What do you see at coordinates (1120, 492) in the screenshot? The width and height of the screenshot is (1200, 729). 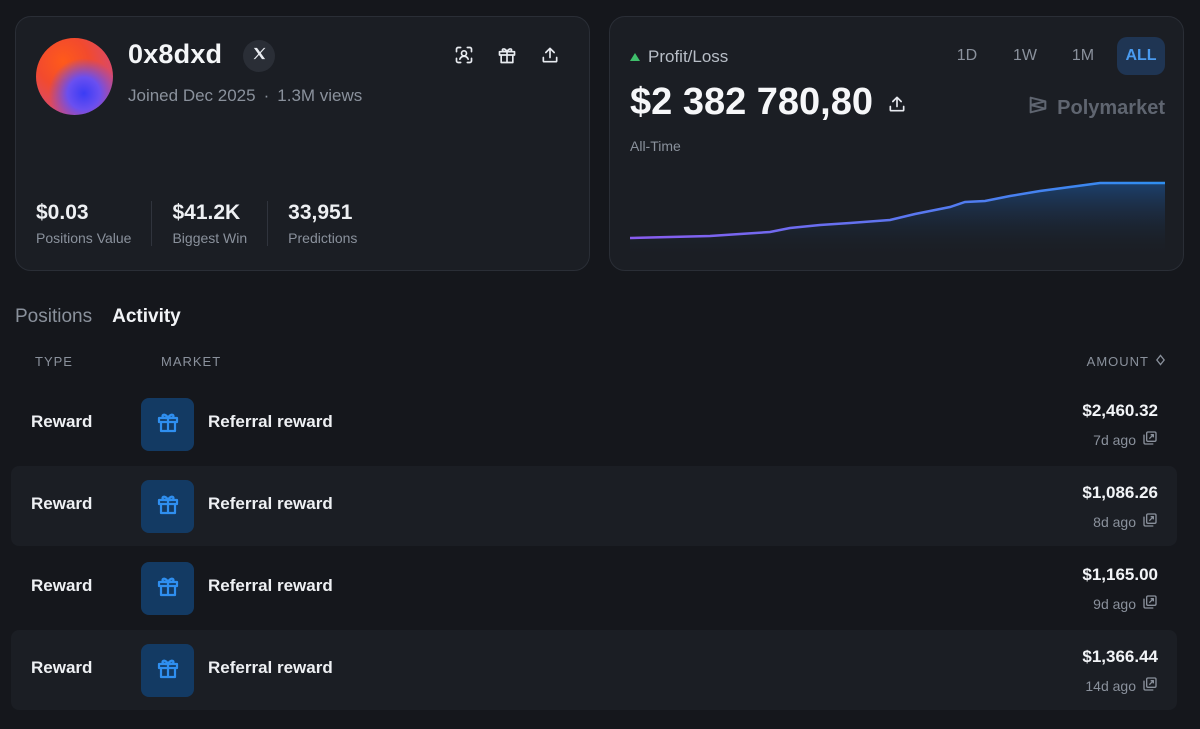 I see `row-amount: $1,086.26` at bounding box center [1120, 492].